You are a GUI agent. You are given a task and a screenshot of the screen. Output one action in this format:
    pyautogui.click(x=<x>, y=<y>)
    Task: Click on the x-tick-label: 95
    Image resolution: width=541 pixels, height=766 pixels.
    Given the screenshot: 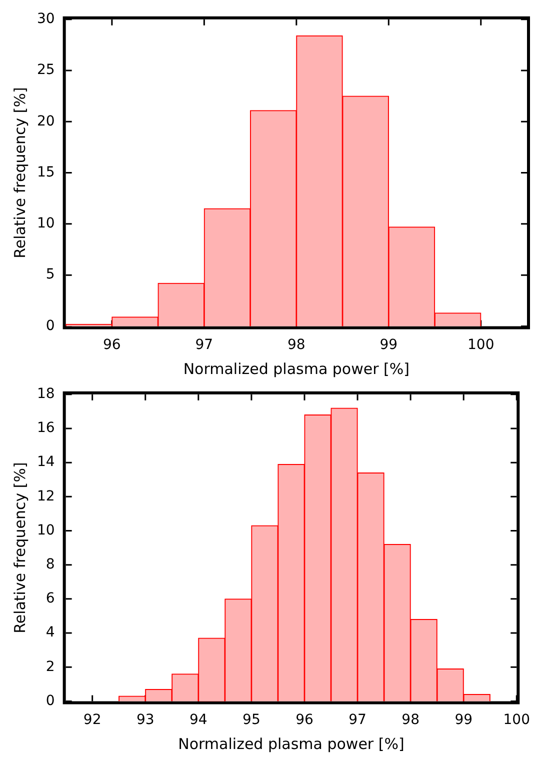 What is the action you would take?
    pyautogui.click(x=251, y=720)
    